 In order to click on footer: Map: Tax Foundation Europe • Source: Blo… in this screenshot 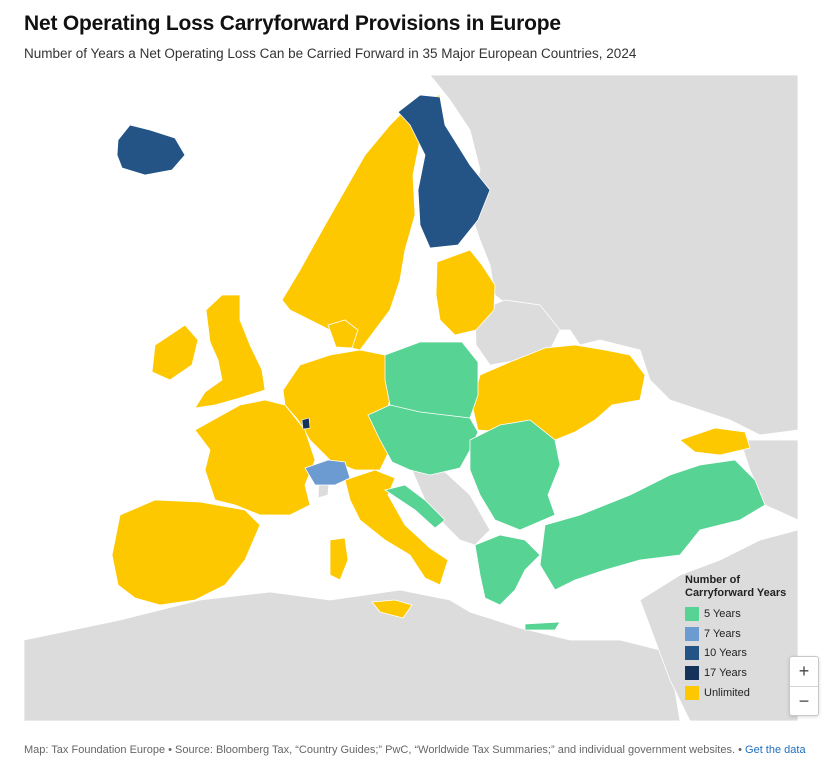, I will do `click(415, 750)`.